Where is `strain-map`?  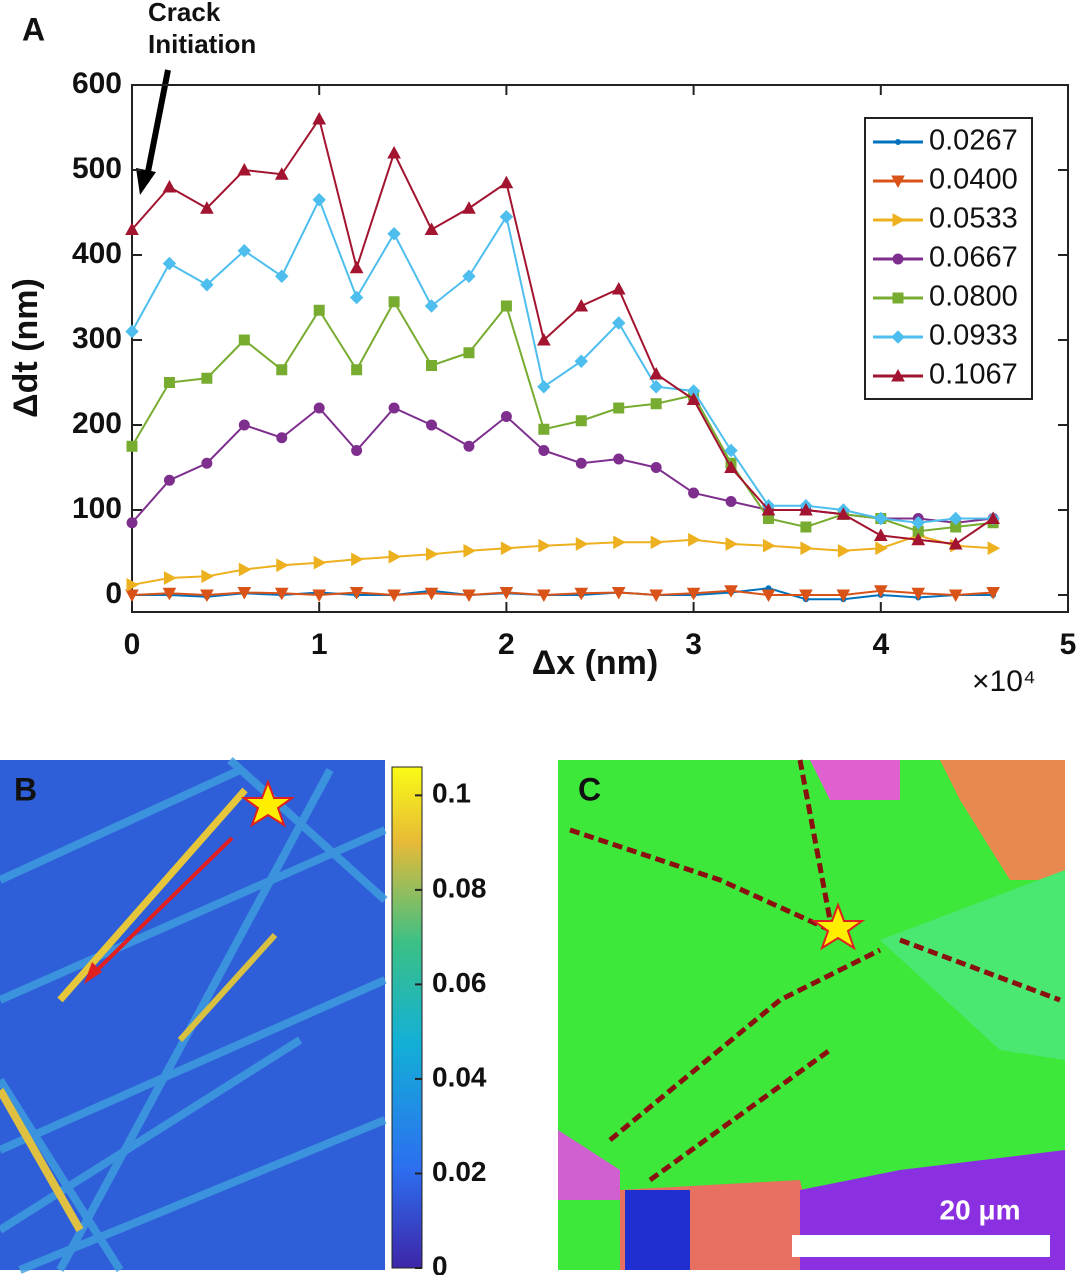 strain-map is located at coordinates (194, 1015).